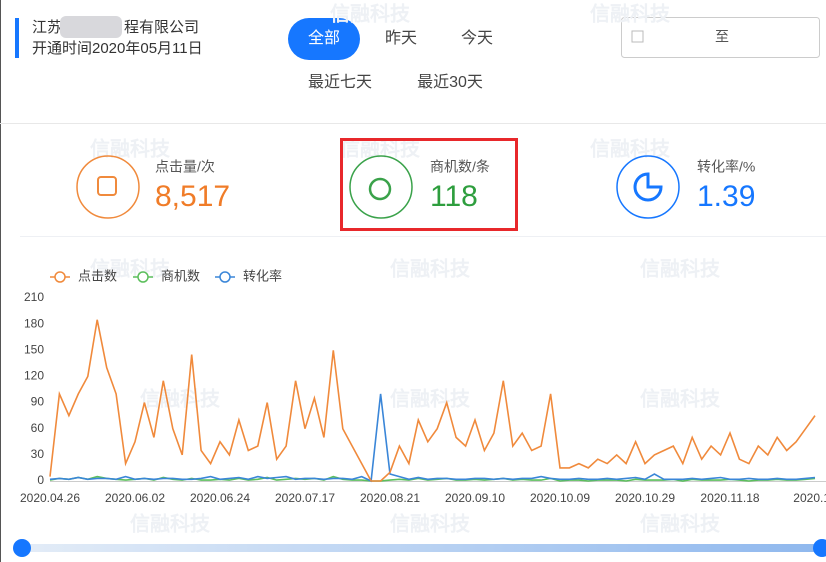 This screenshot has width=826, height=562. What do you see at coordinates (34, 297) in the screenshot?
I see `y-tick-label: 210` at bounding box center [34, 297].